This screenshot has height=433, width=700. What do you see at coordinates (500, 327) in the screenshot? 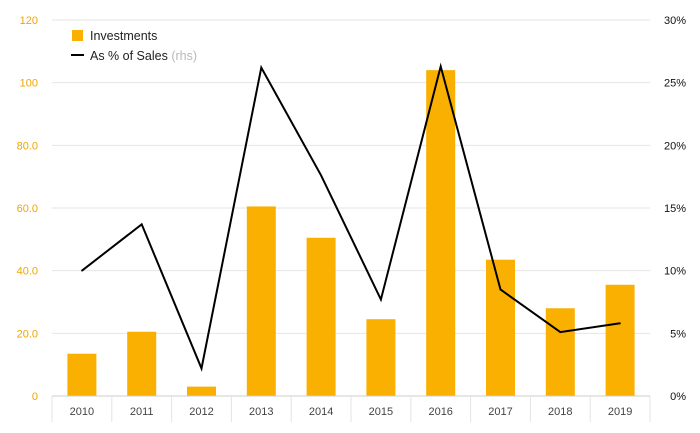
I see `bar-investments-2017` at bounding box center [500, 327].